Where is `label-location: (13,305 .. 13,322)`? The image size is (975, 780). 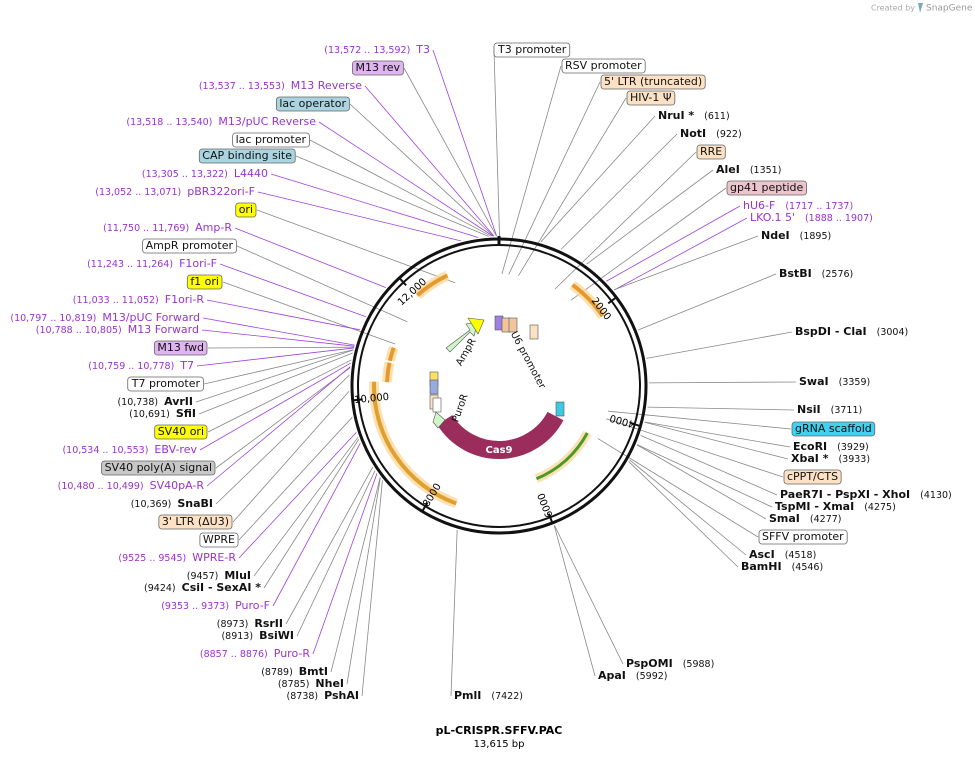 label-location: (13,305 .. 13,322) is located at coordinates (185, 174).